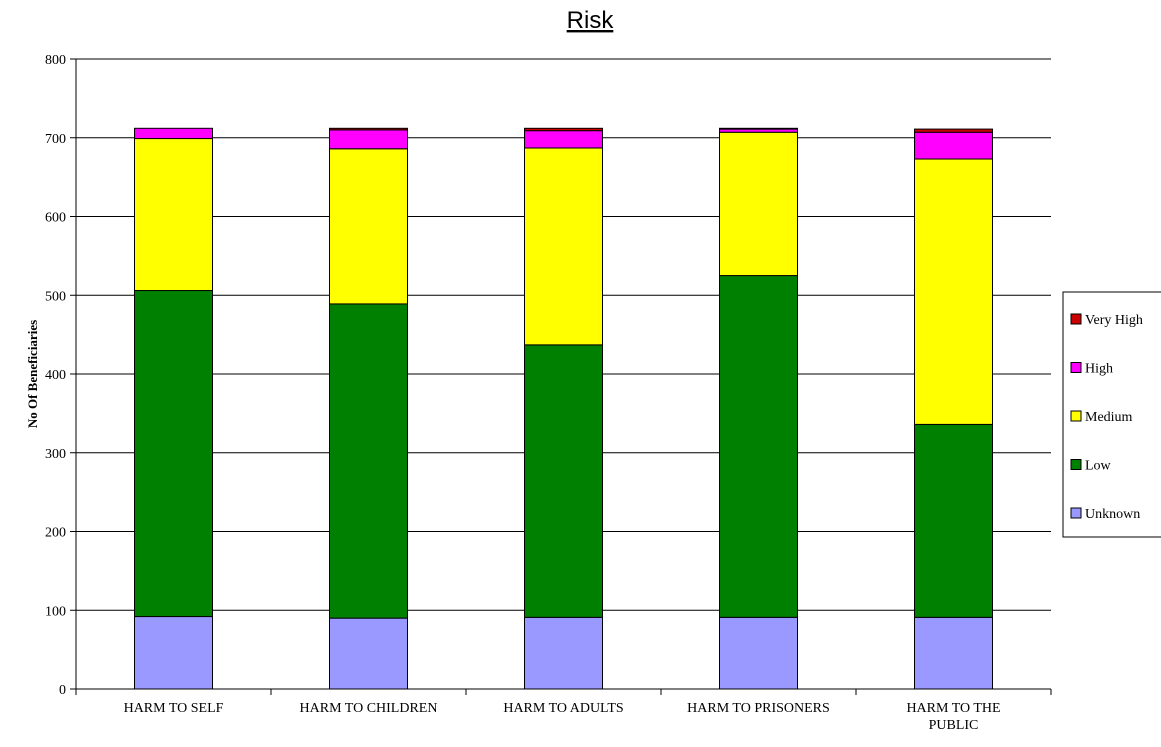 This screenshot has height=747, width=1161. I want to click on legend-label: Low, so click(1098, 466).